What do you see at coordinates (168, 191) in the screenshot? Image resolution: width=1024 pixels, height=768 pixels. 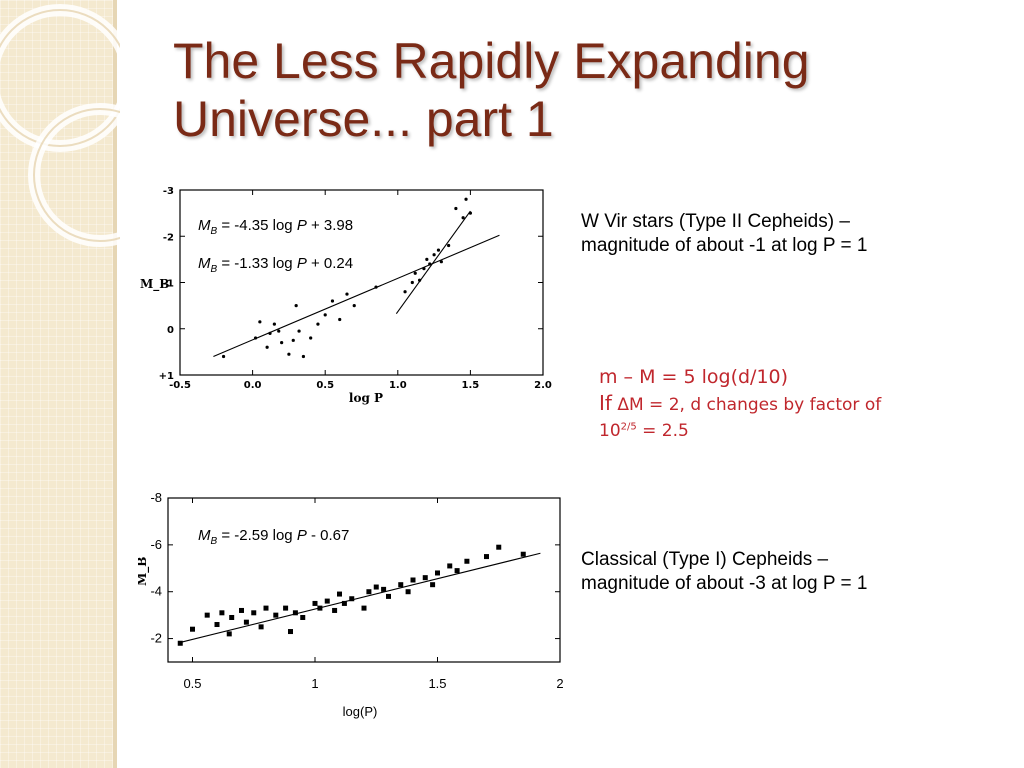 I see `y-tick-label: -3` at bounding box center [168, 191].